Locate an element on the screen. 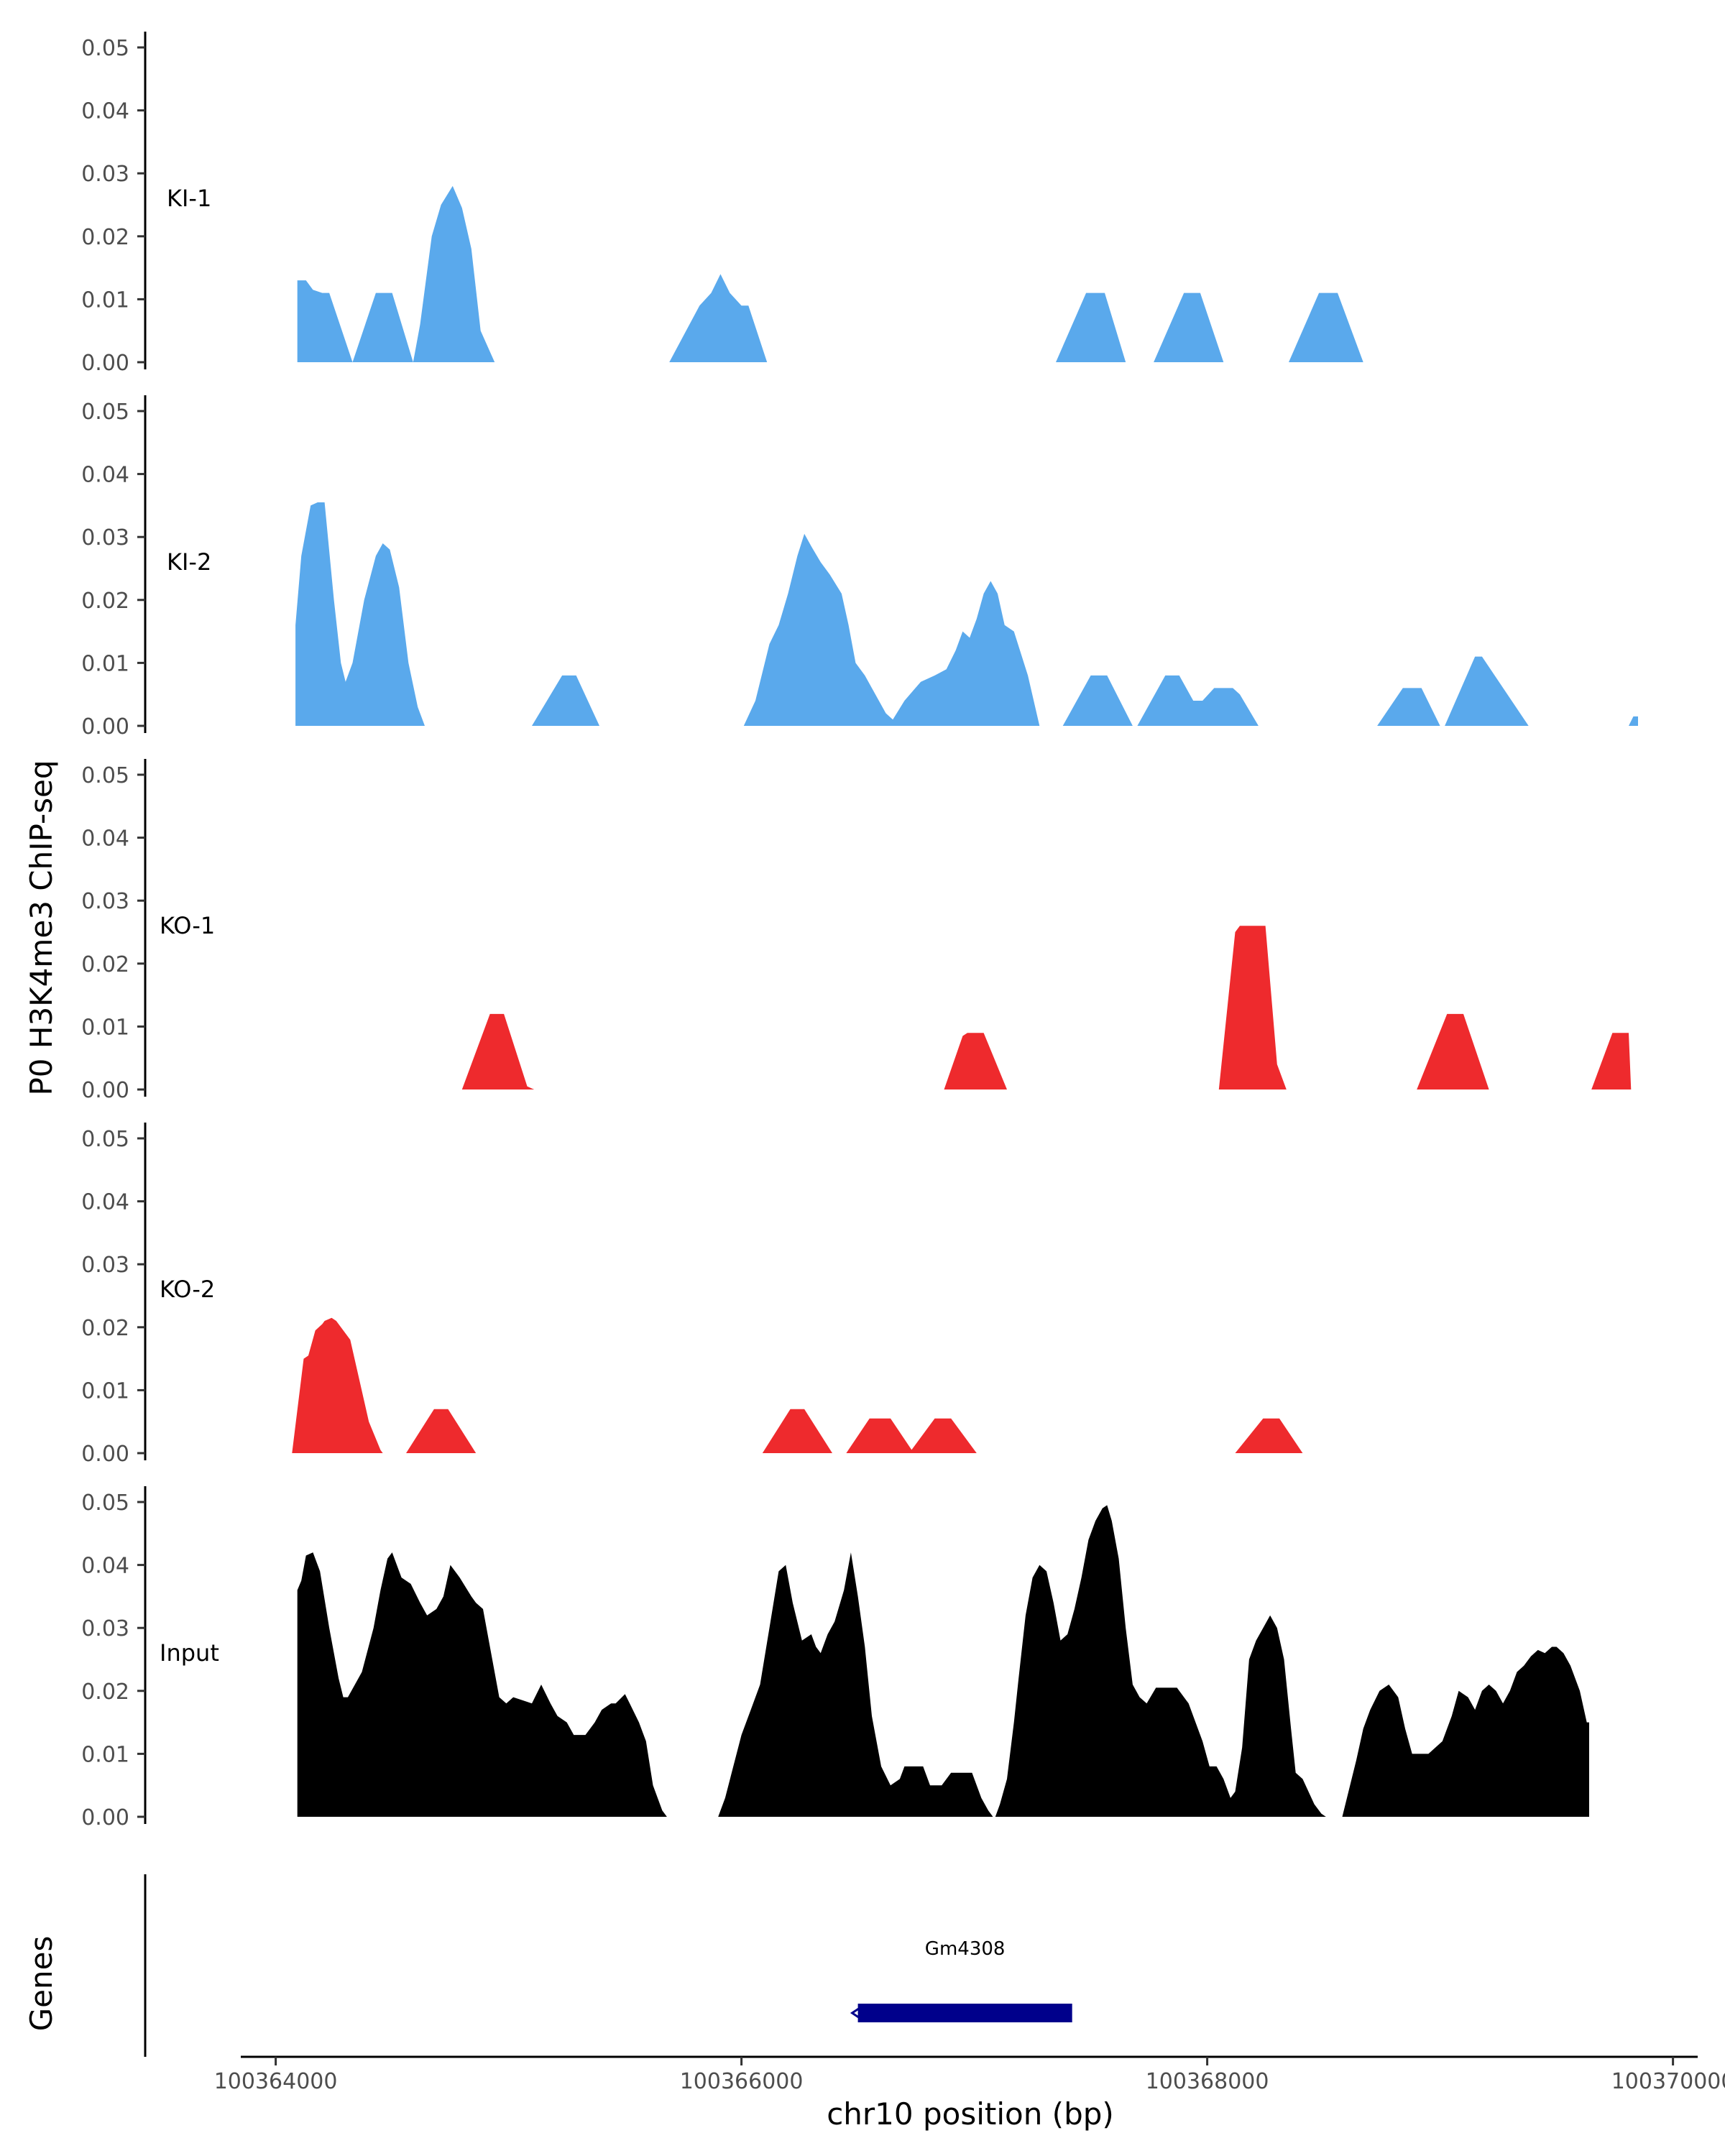  track-label: KI-1 is located at coordinates (189, 199).